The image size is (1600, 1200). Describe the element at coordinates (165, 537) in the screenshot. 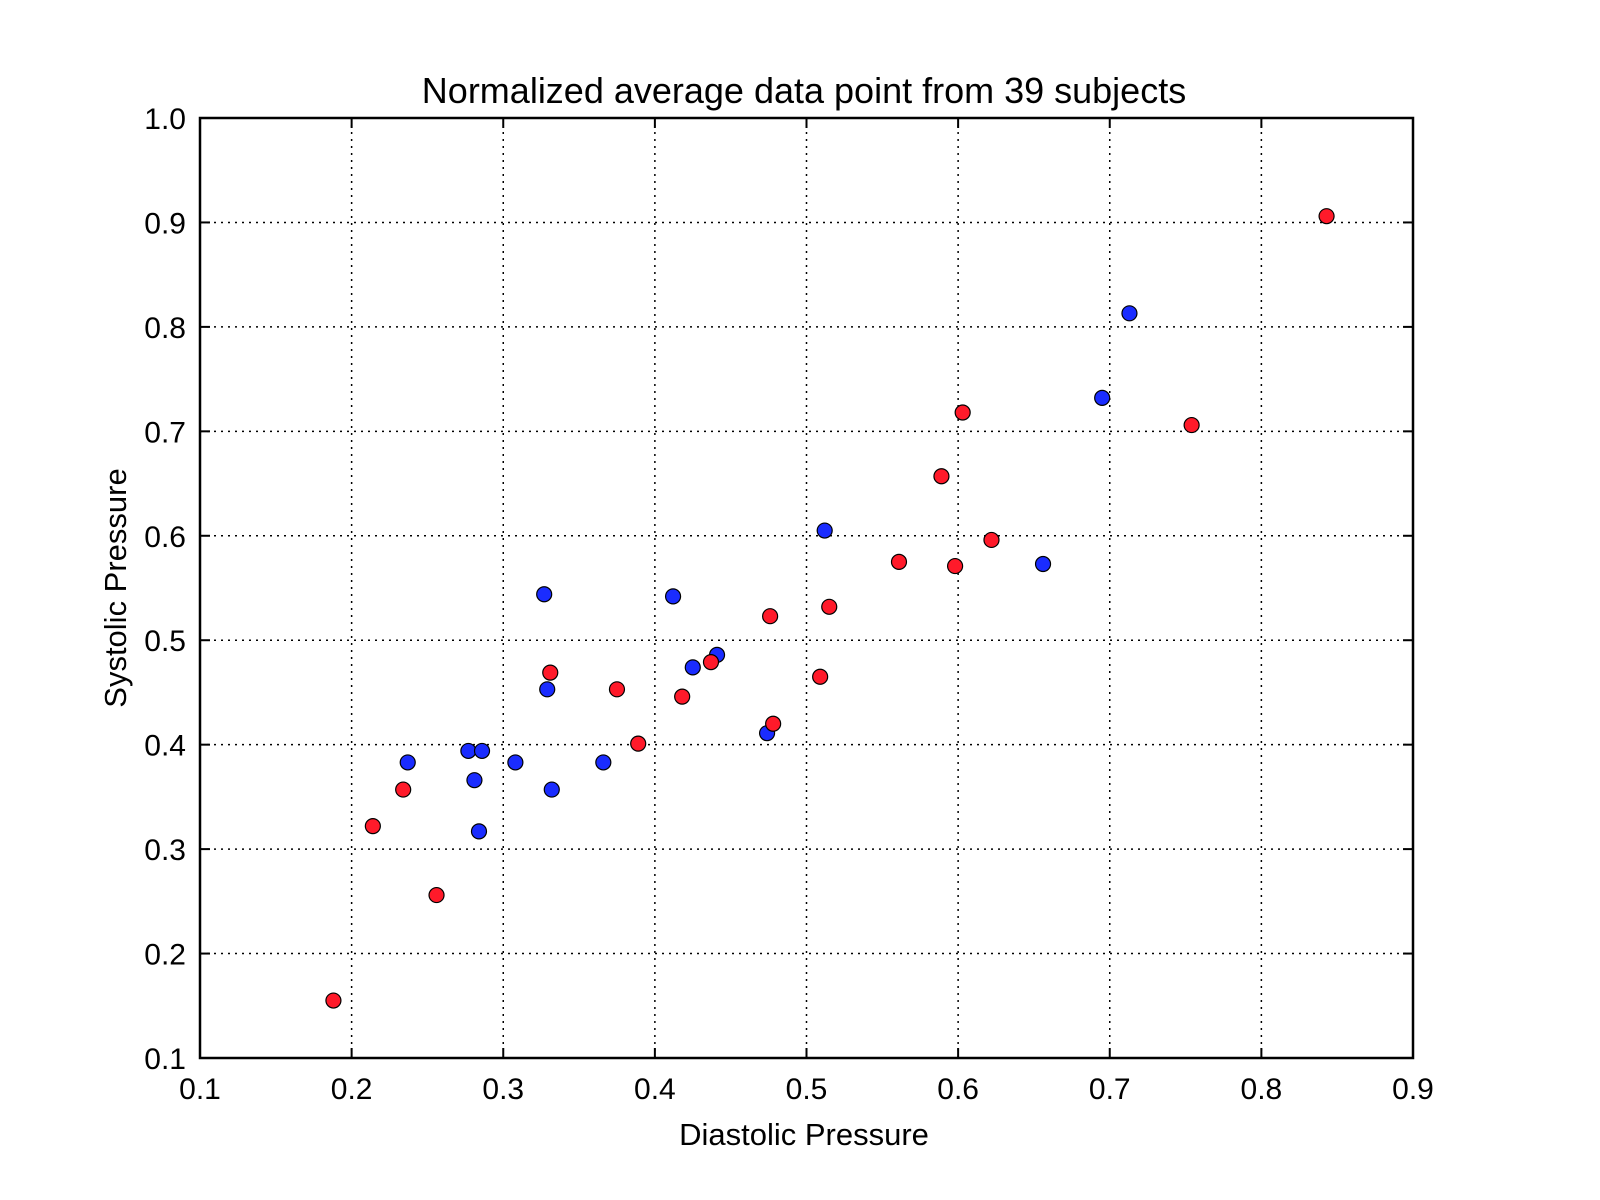

I see `y-tick-label: 0.6` at that location.